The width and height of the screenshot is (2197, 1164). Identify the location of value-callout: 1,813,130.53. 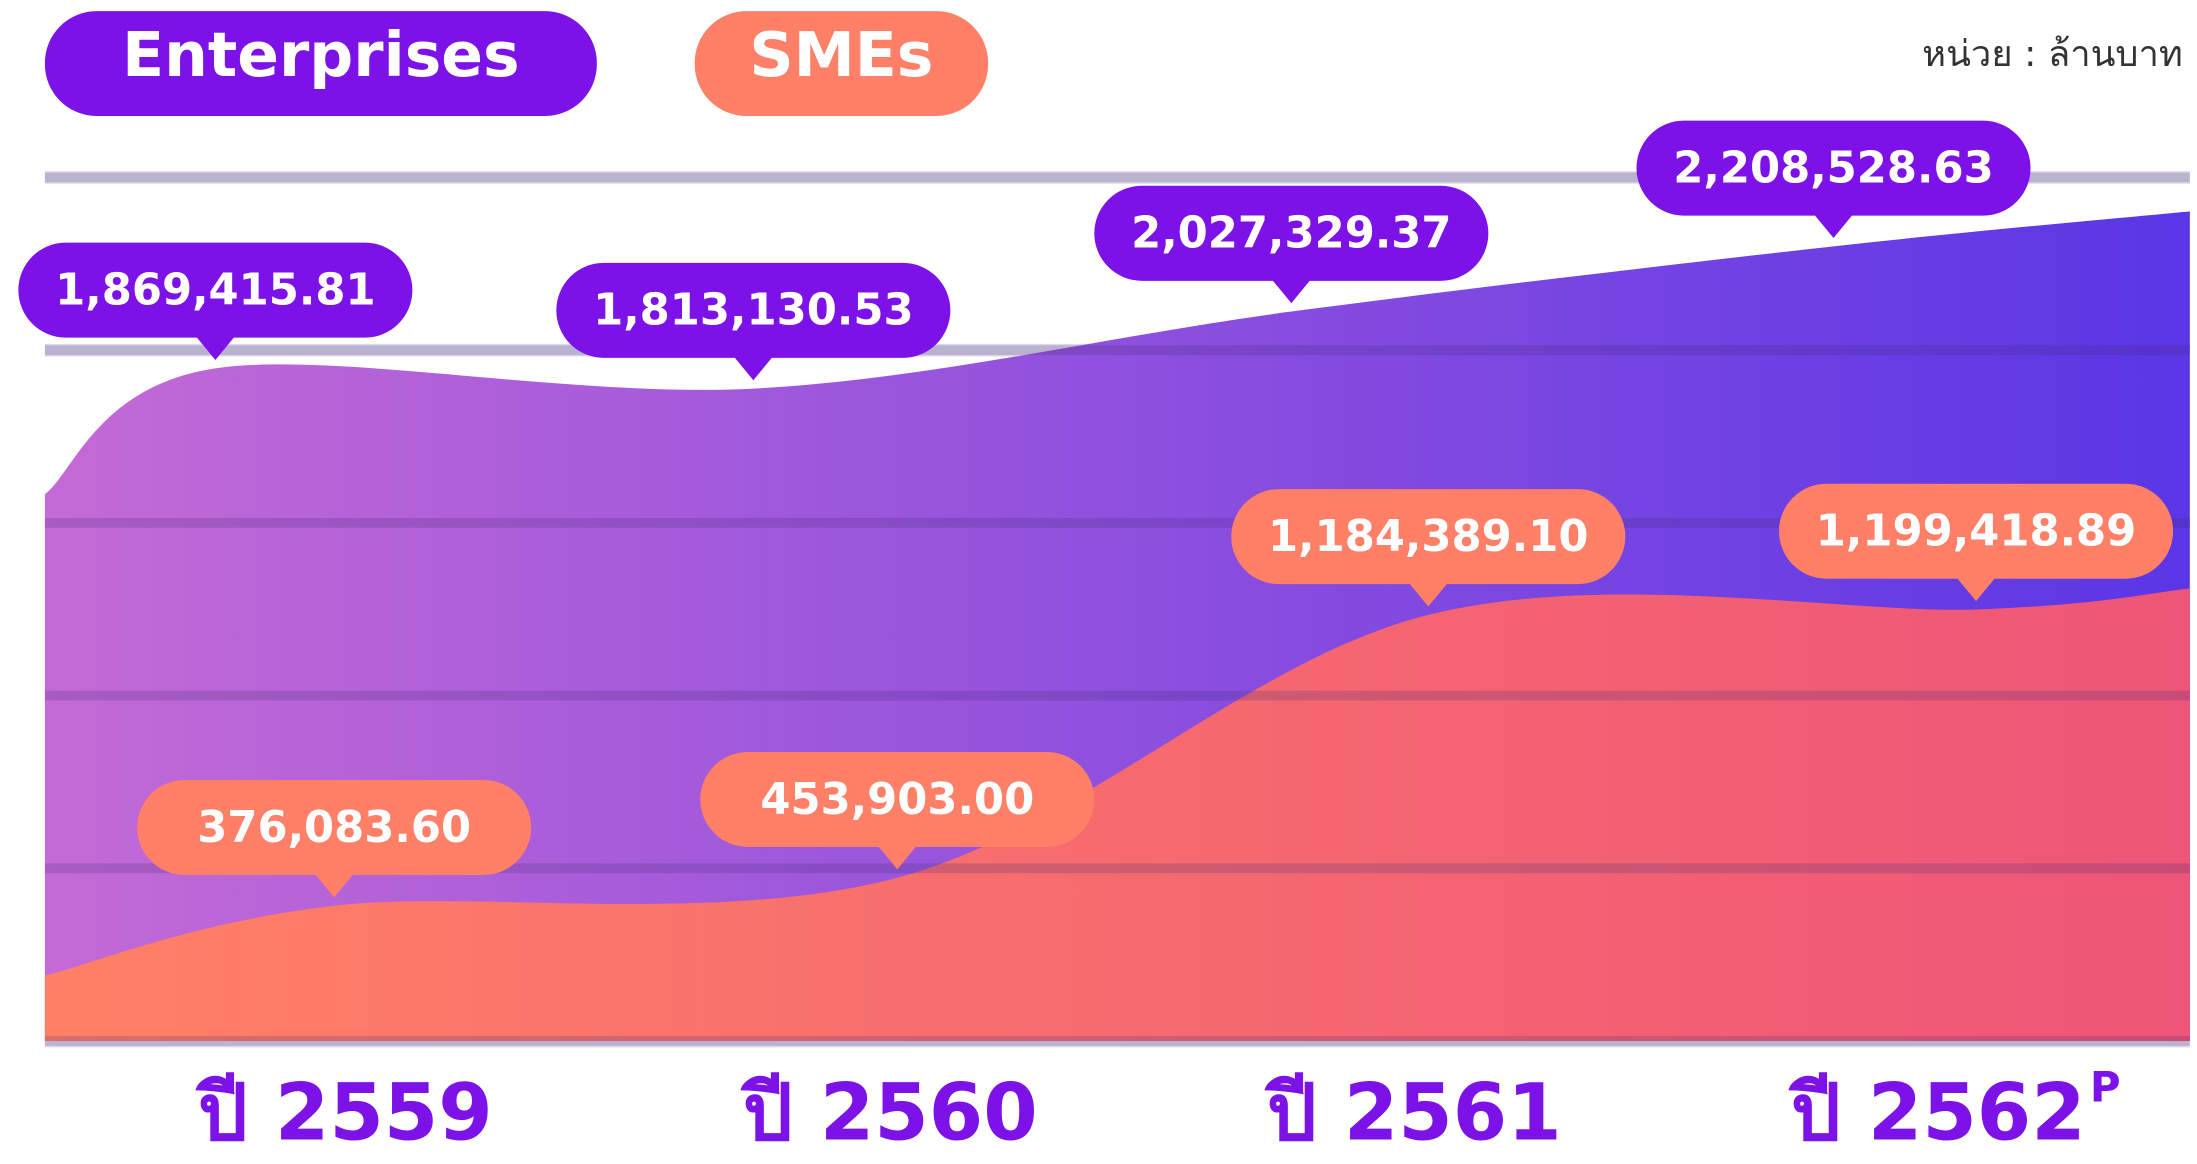
(753, 321).